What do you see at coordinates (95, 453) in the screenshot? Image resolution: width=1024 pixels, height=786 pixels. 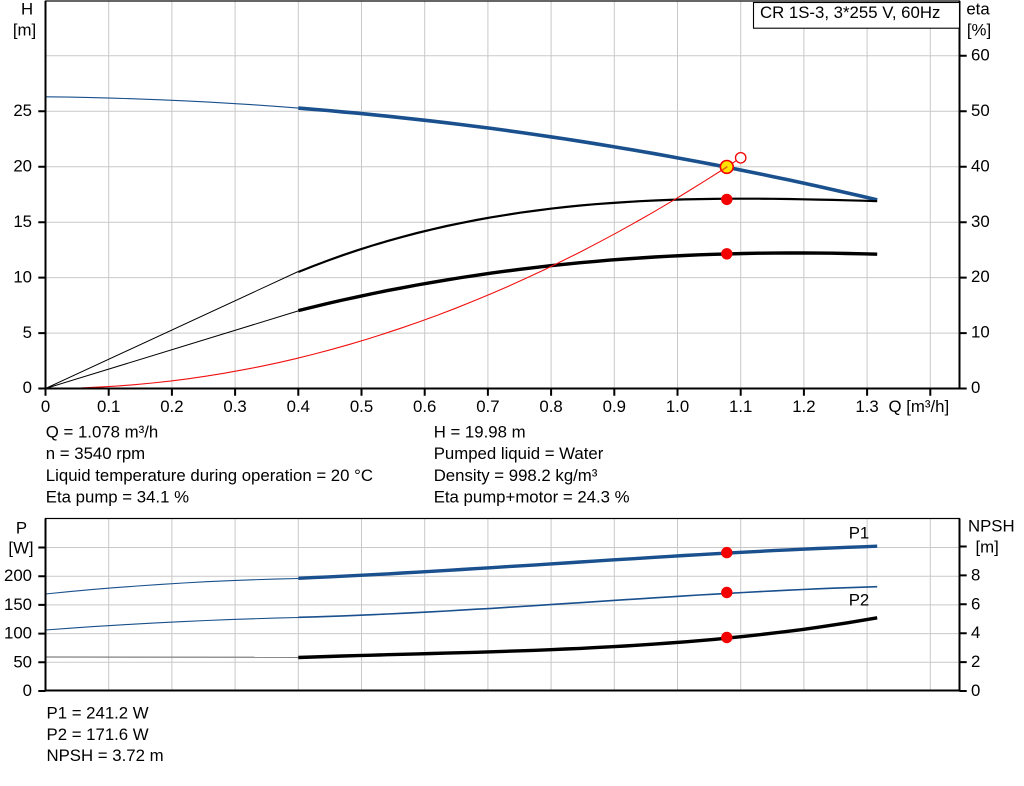 I see `svg-text: n = 3540 rpm` at bounding box center [95, 453].